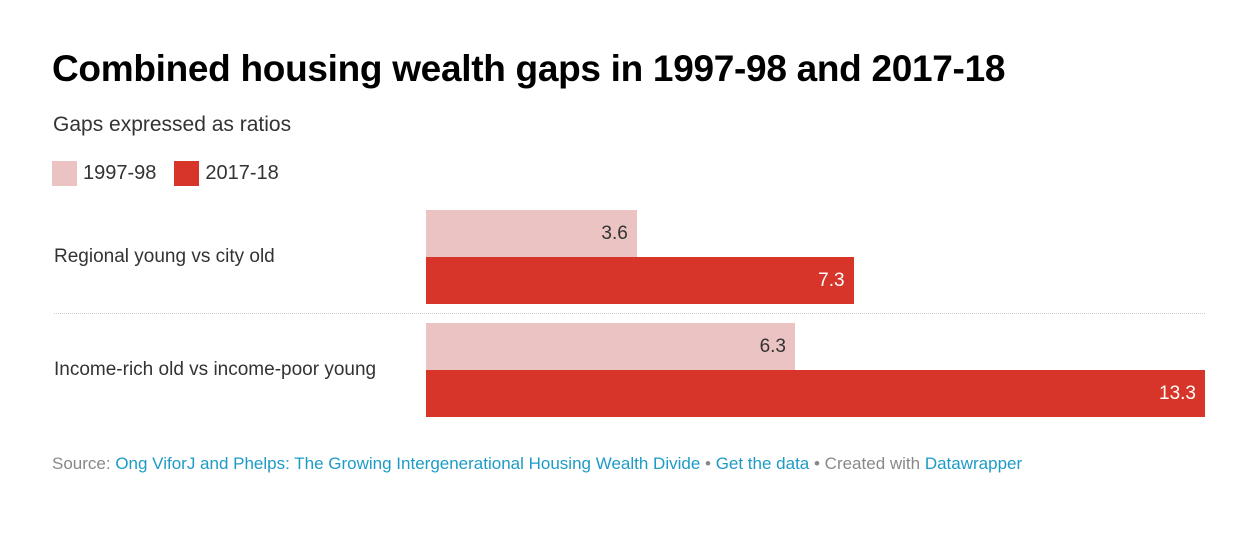  What do you see at coordinates (242, 173) in the screenshot?
I see `legend-label: 2017-18` at bounding box center [242, 173].